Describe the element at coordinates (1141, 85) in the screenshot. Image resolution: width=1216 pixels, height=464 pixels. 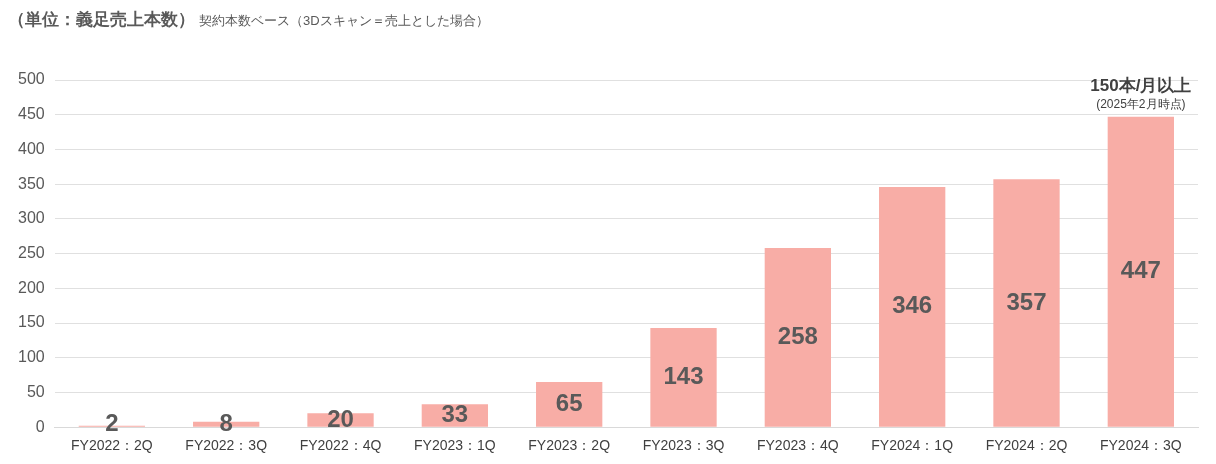
I see `annotation: 150本/月以上` at that location.